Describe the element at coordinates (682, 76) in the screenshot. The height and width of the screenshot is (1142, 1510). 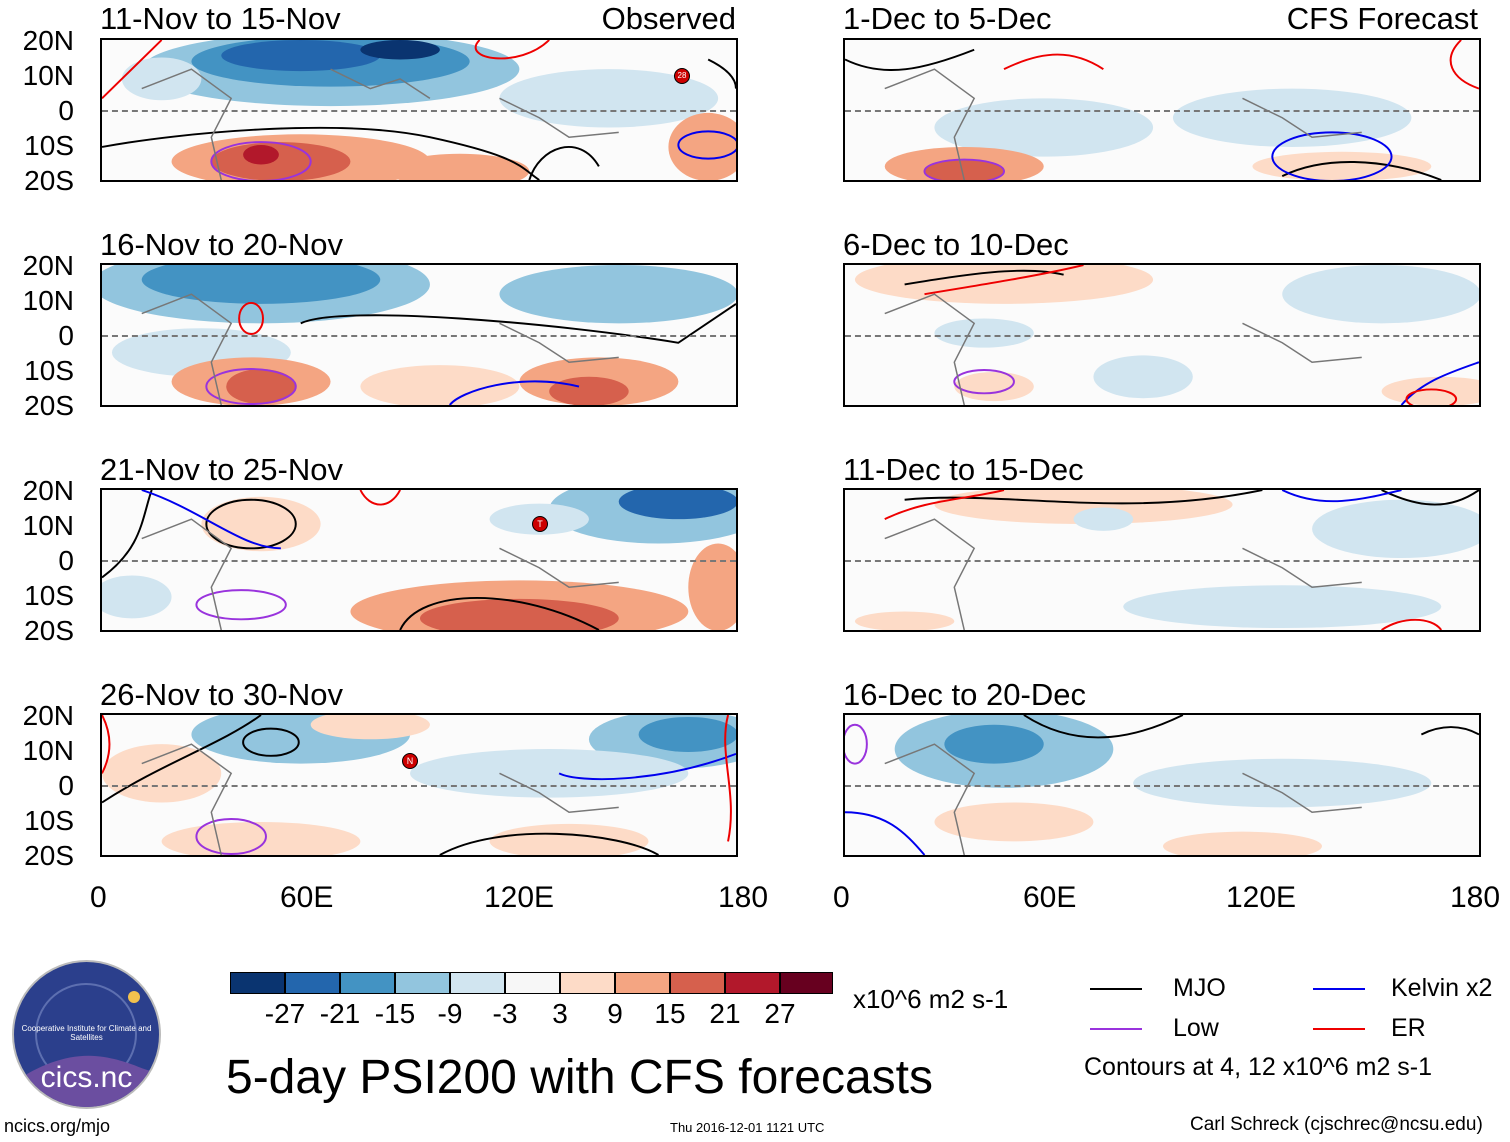
I see `tropical-storm-marker: 28` at that location.